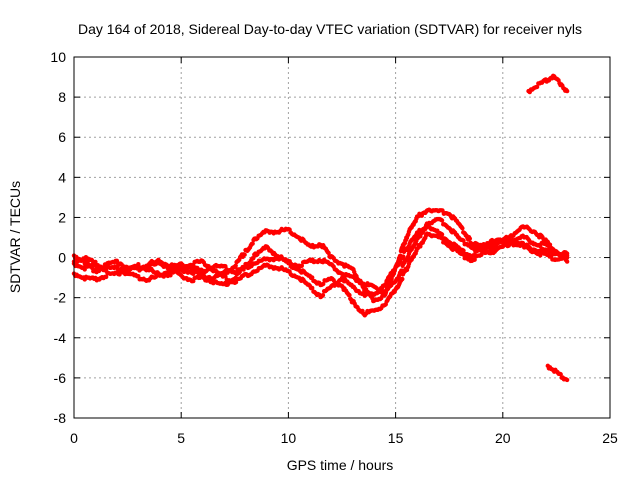 Image resolution: width=640 pixels, height=480 pixels. I want to click on x-tick-label: 20, so click(503, 438).